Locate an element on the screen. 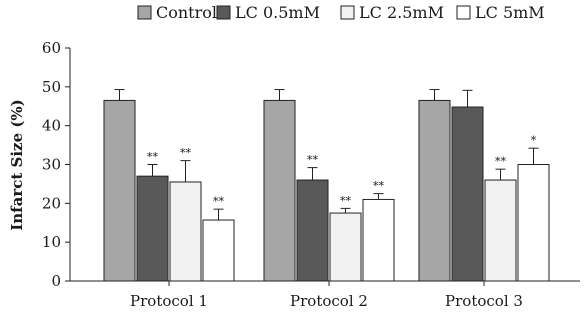 Image resolution: width=584 pixels, height=326 pixels. x-axis: Protocol 1 Protocol 2 Protocol 3 is located at coordinates (325, 295).